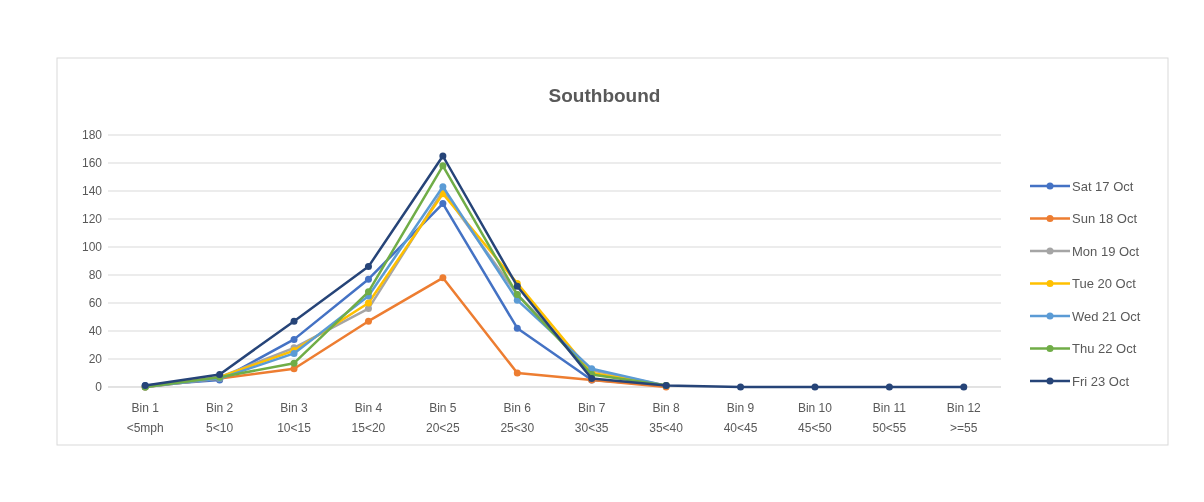 The image size is (1204, 502). Describe the element at coordinates (443, 418) in the screenshot. I see `x-tick-label: Bin 5 20<25` at that location.